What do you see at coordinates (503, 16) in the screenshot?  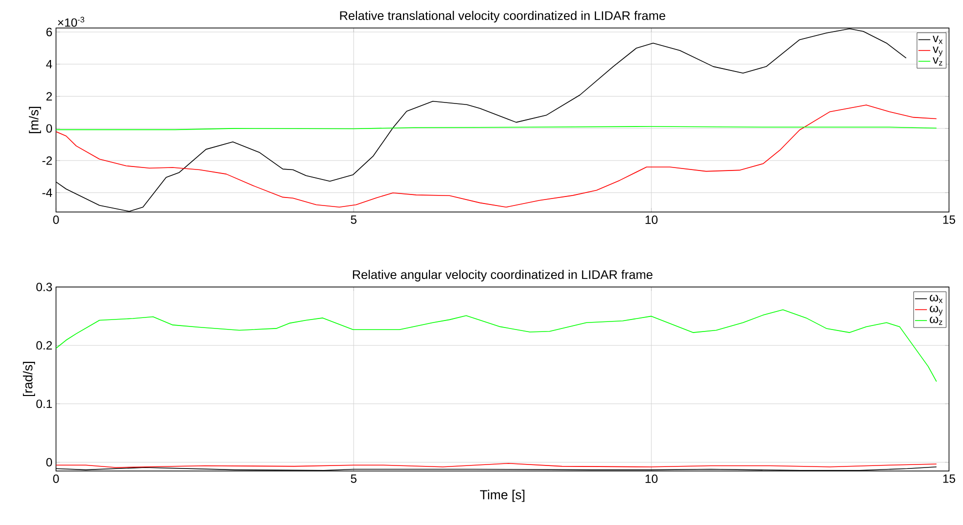 I see `chart-title: Relative translational velocity coordinatized in LIDAR frame` at bounding box center [503, 16].